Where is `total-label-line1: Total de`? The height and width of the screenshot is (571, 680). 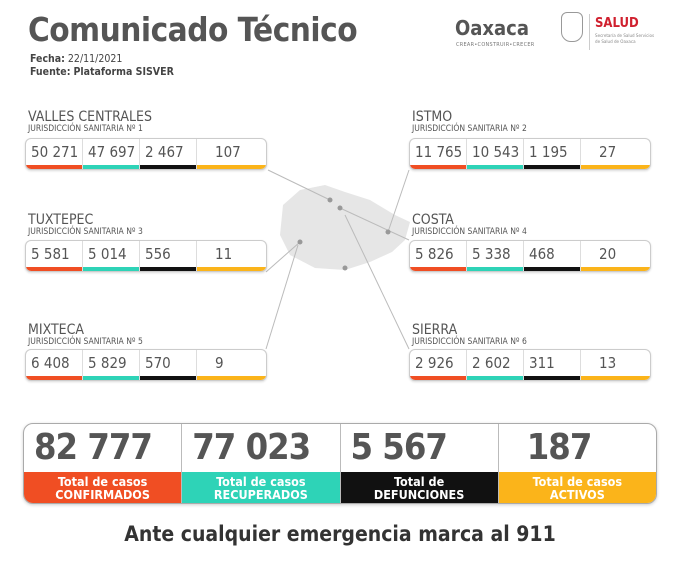 total-label-line1: Total de is located at coordinates (419, 481).